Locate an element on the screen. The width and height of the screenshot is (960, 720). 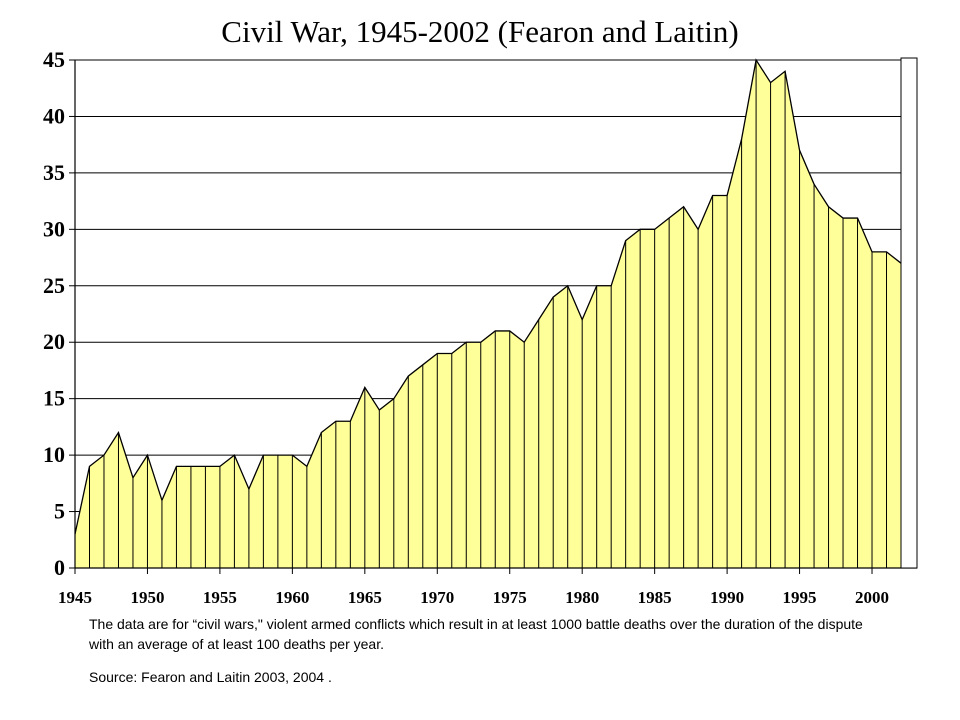
x-tick-label-1955: 1955 is located at coordinates (220, 597).